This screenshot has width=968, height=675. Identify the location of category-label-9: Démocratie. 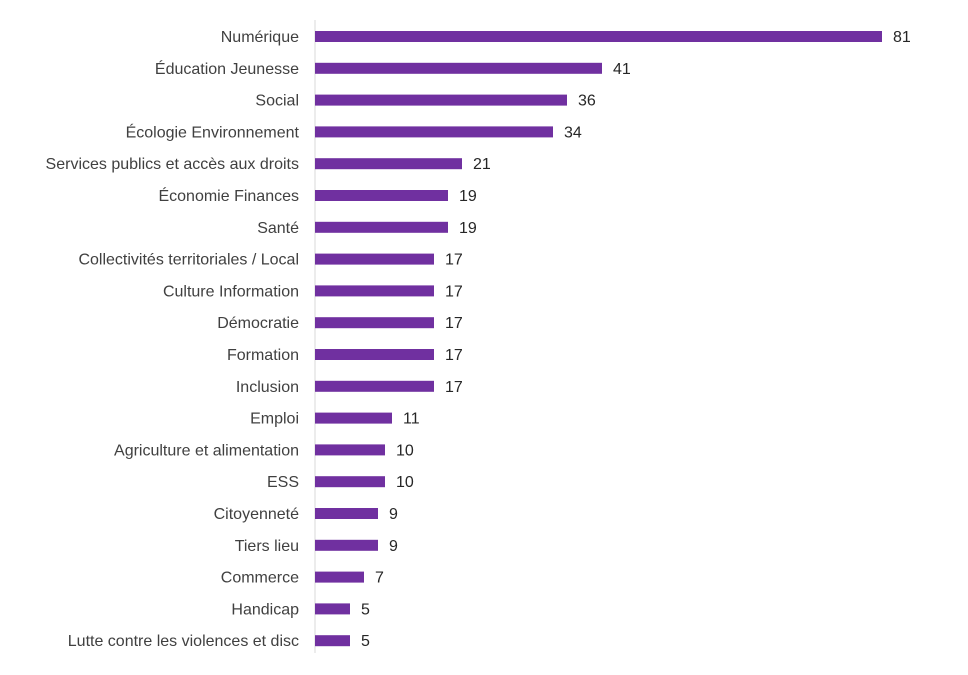
(258, 323).